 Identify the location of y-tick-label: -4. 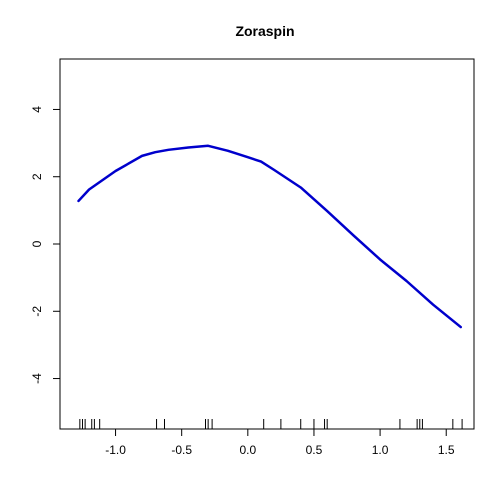
(37, 378).